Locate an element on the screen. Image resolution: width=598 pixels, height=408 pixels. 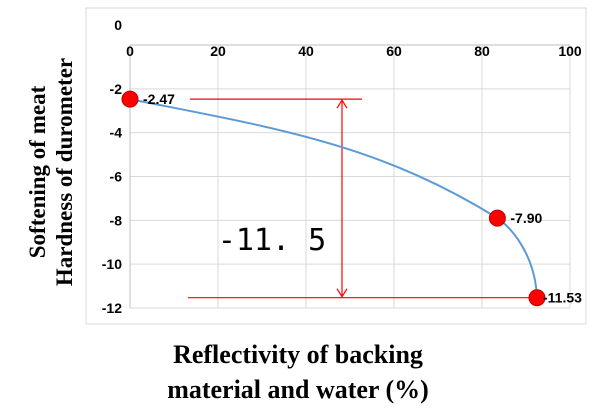
y-tick-label: -12 is located at coordinates (112, 308).